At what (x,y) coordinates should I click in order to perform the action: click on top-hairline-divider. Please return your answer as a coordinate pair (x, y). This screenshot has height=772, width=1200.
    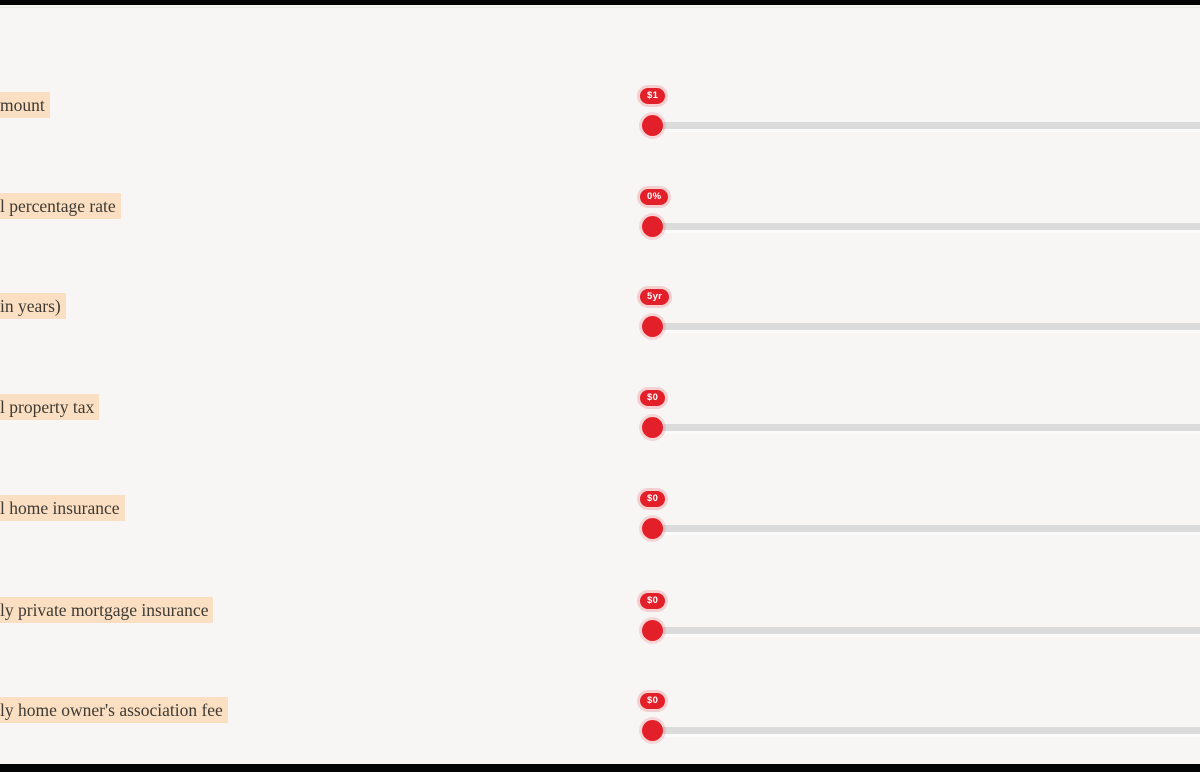
    Looking at the image, I should click on (600, 7).